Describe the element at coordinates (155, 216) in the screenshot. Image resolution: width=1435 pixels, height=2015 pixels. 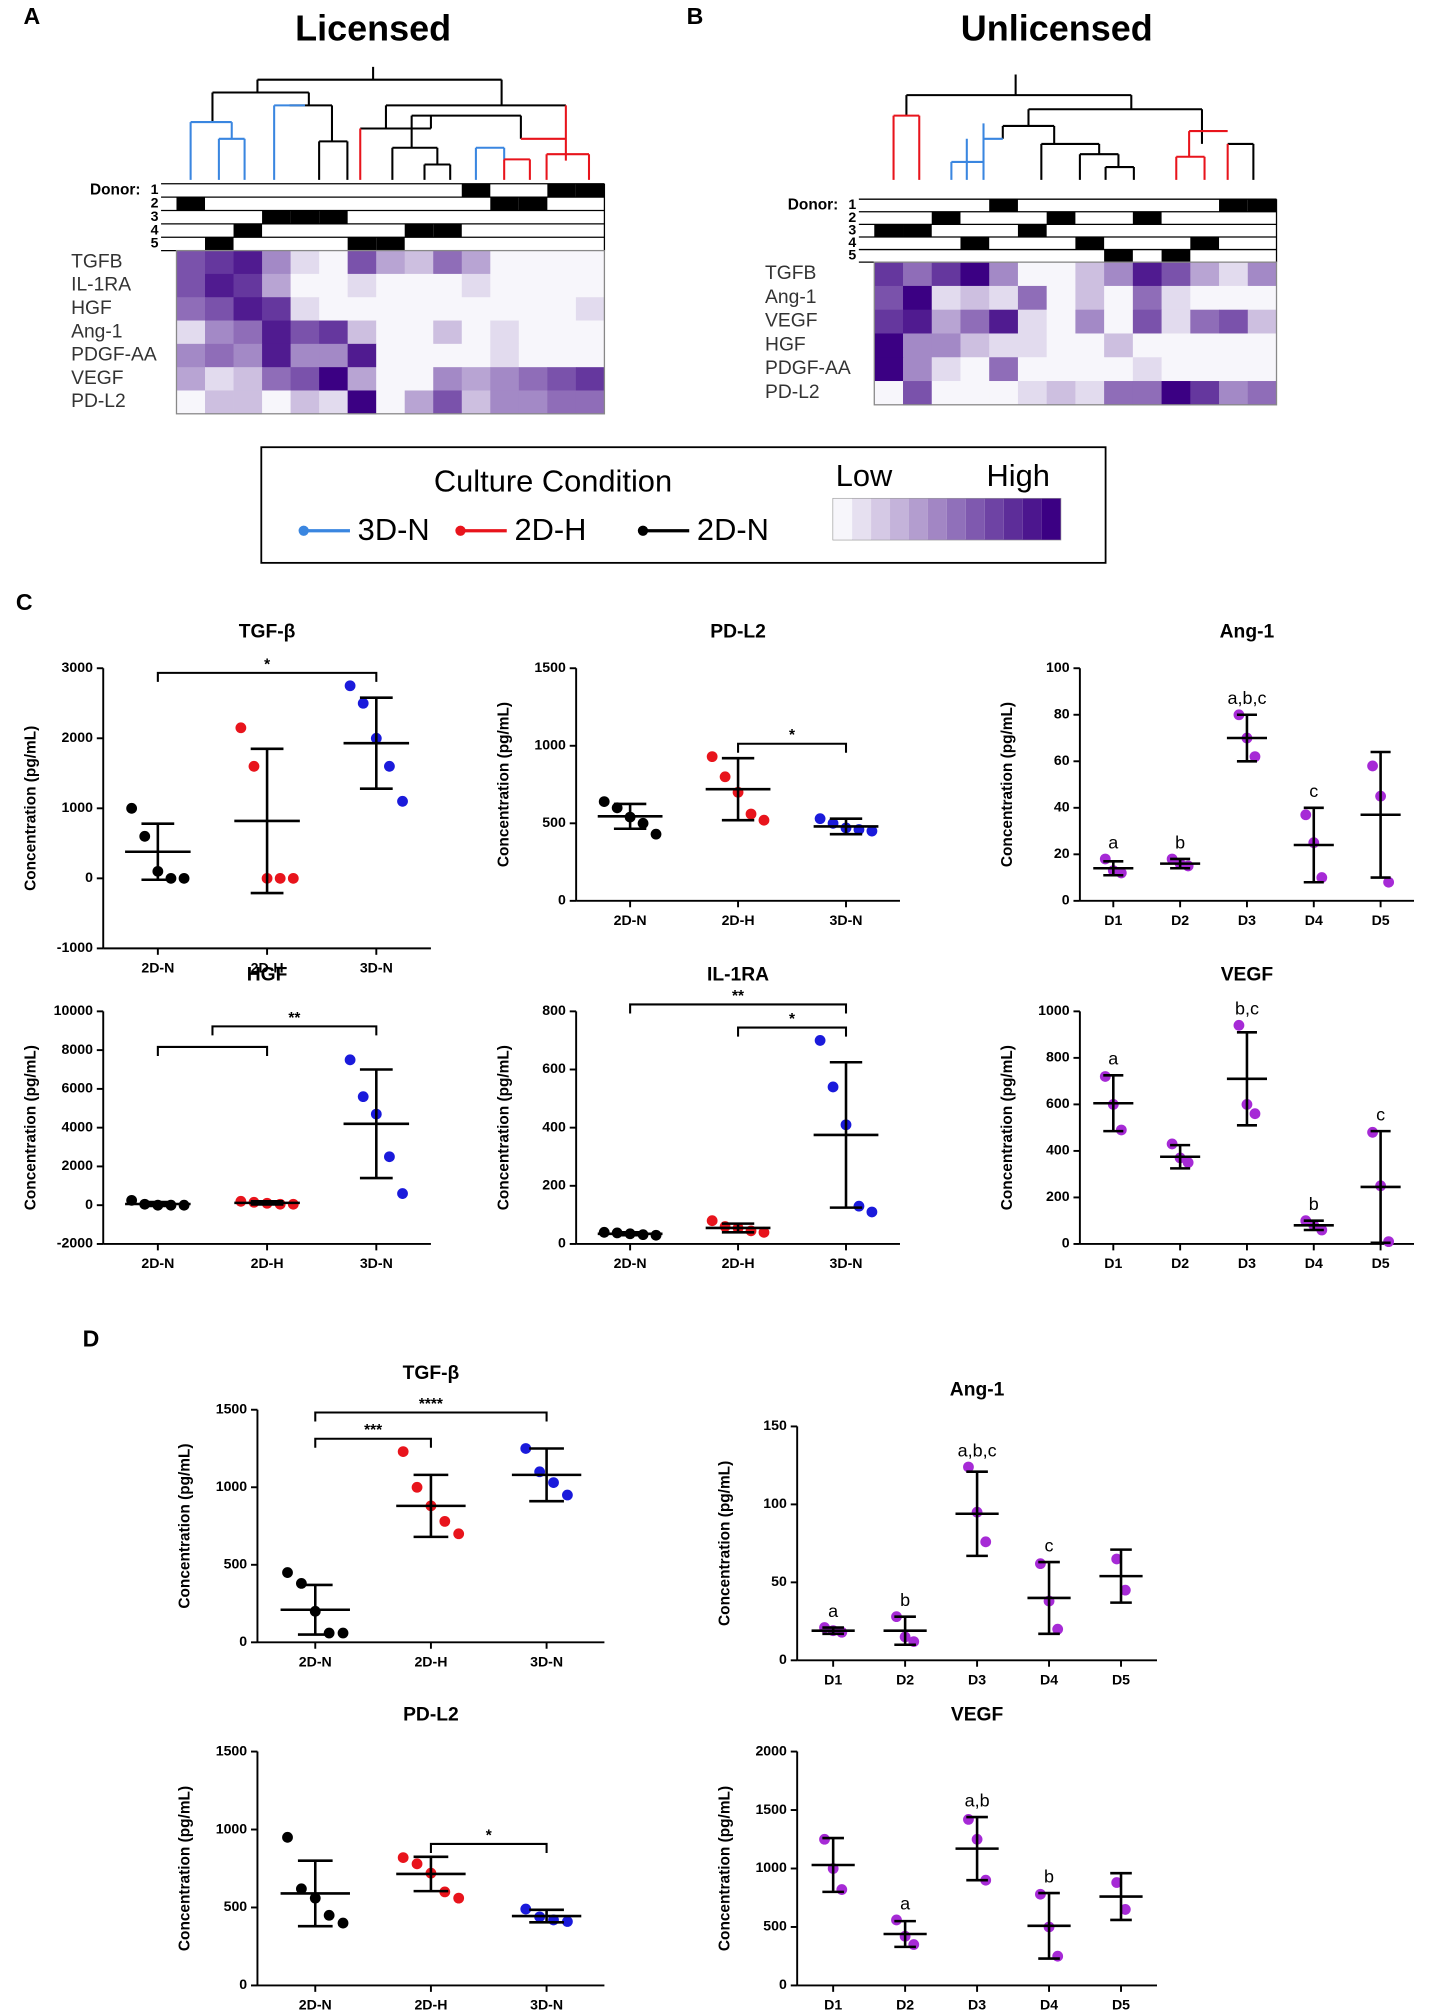
I see `donor-number: 3` at that location.